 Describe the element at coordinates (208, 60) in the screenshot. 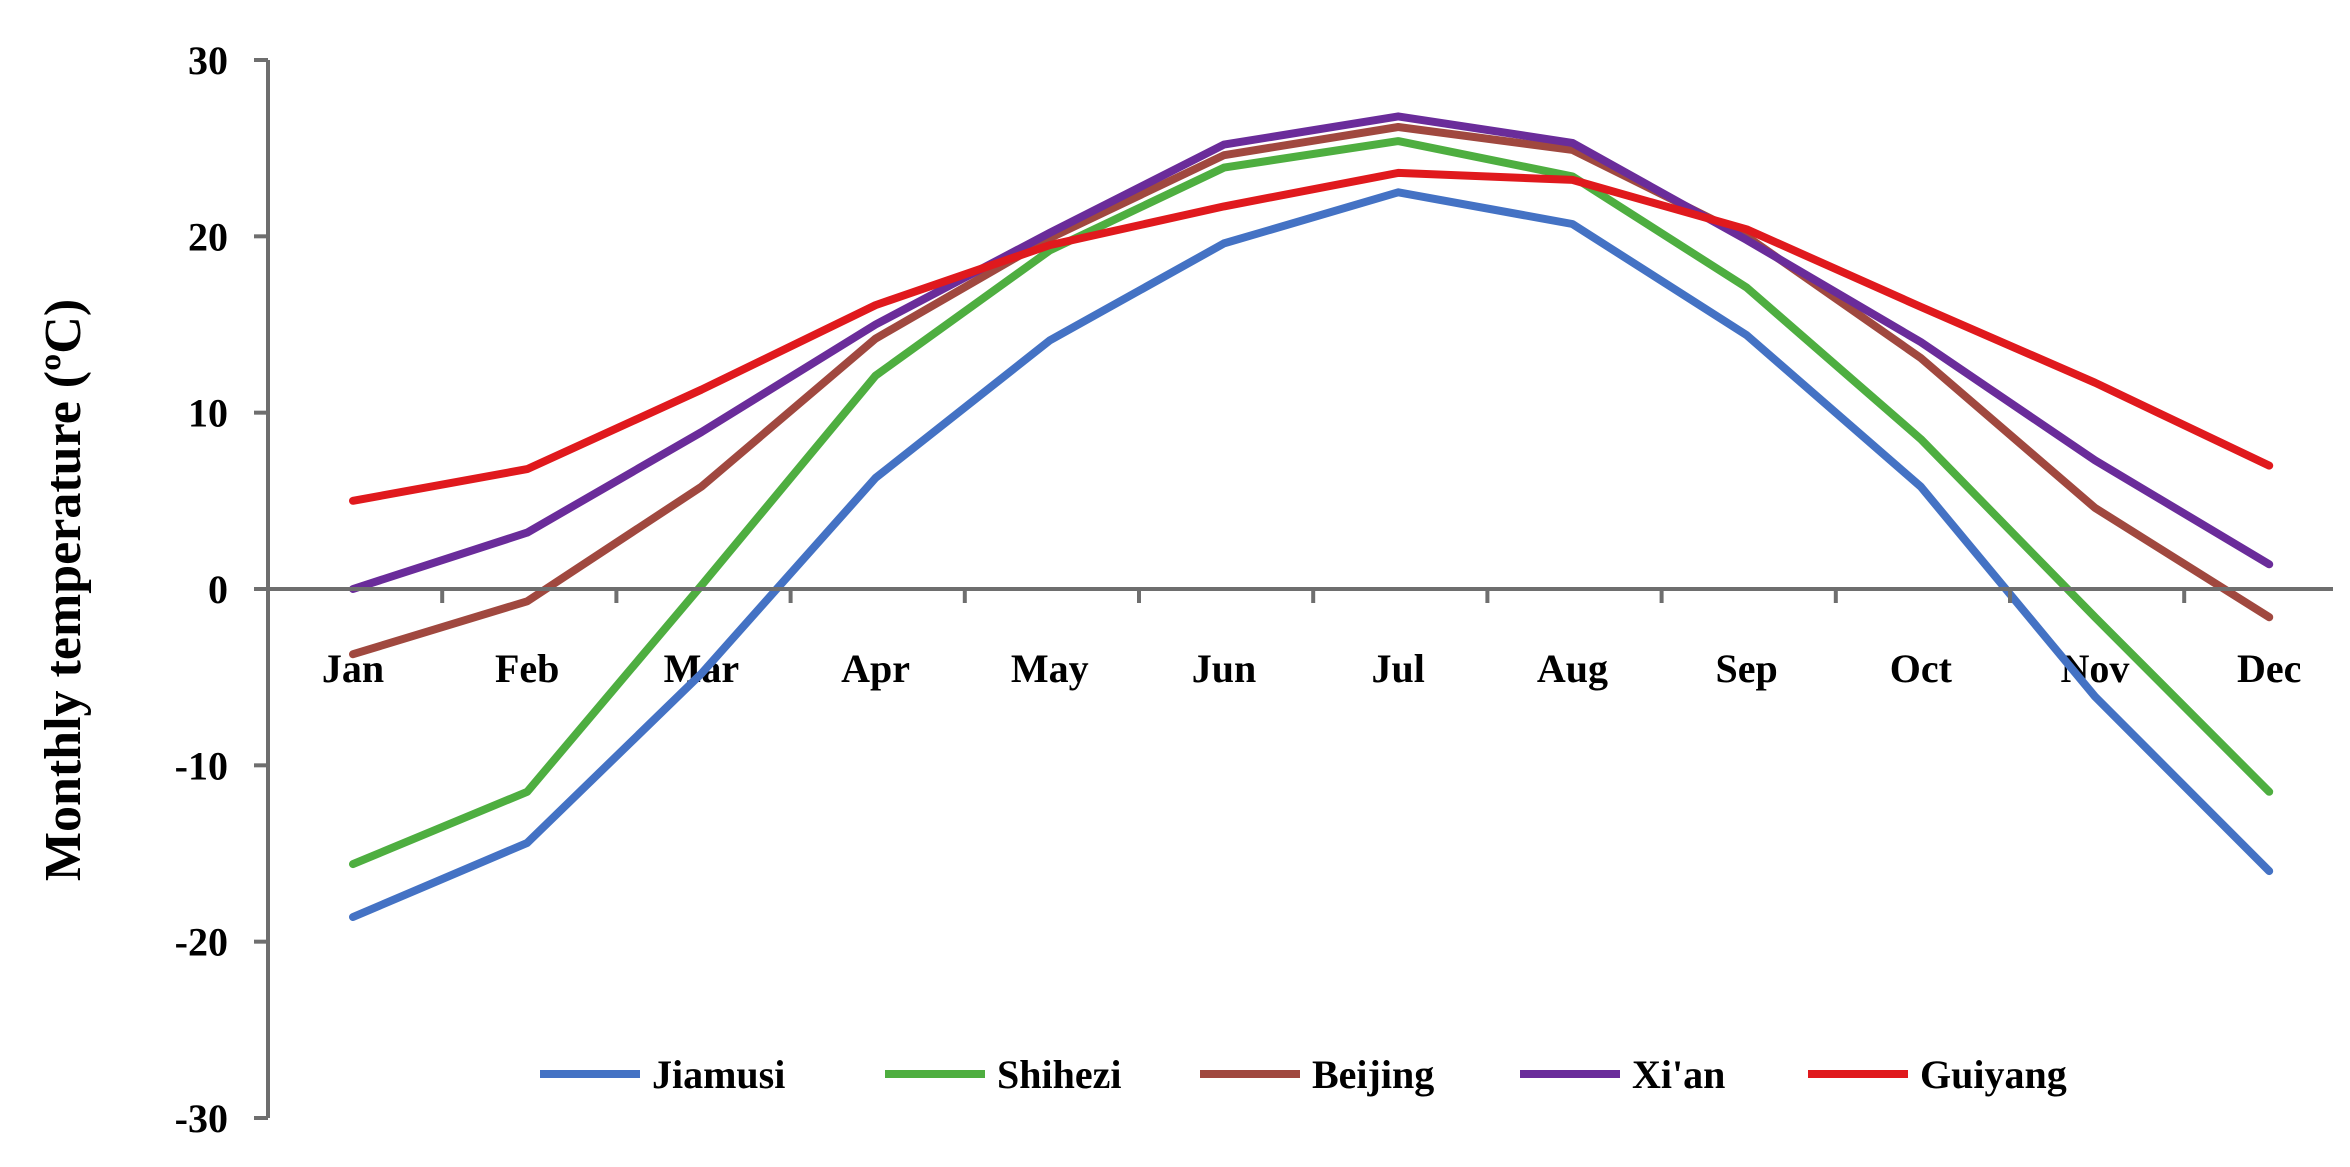

I see `y-tick-label: 30` at that location.